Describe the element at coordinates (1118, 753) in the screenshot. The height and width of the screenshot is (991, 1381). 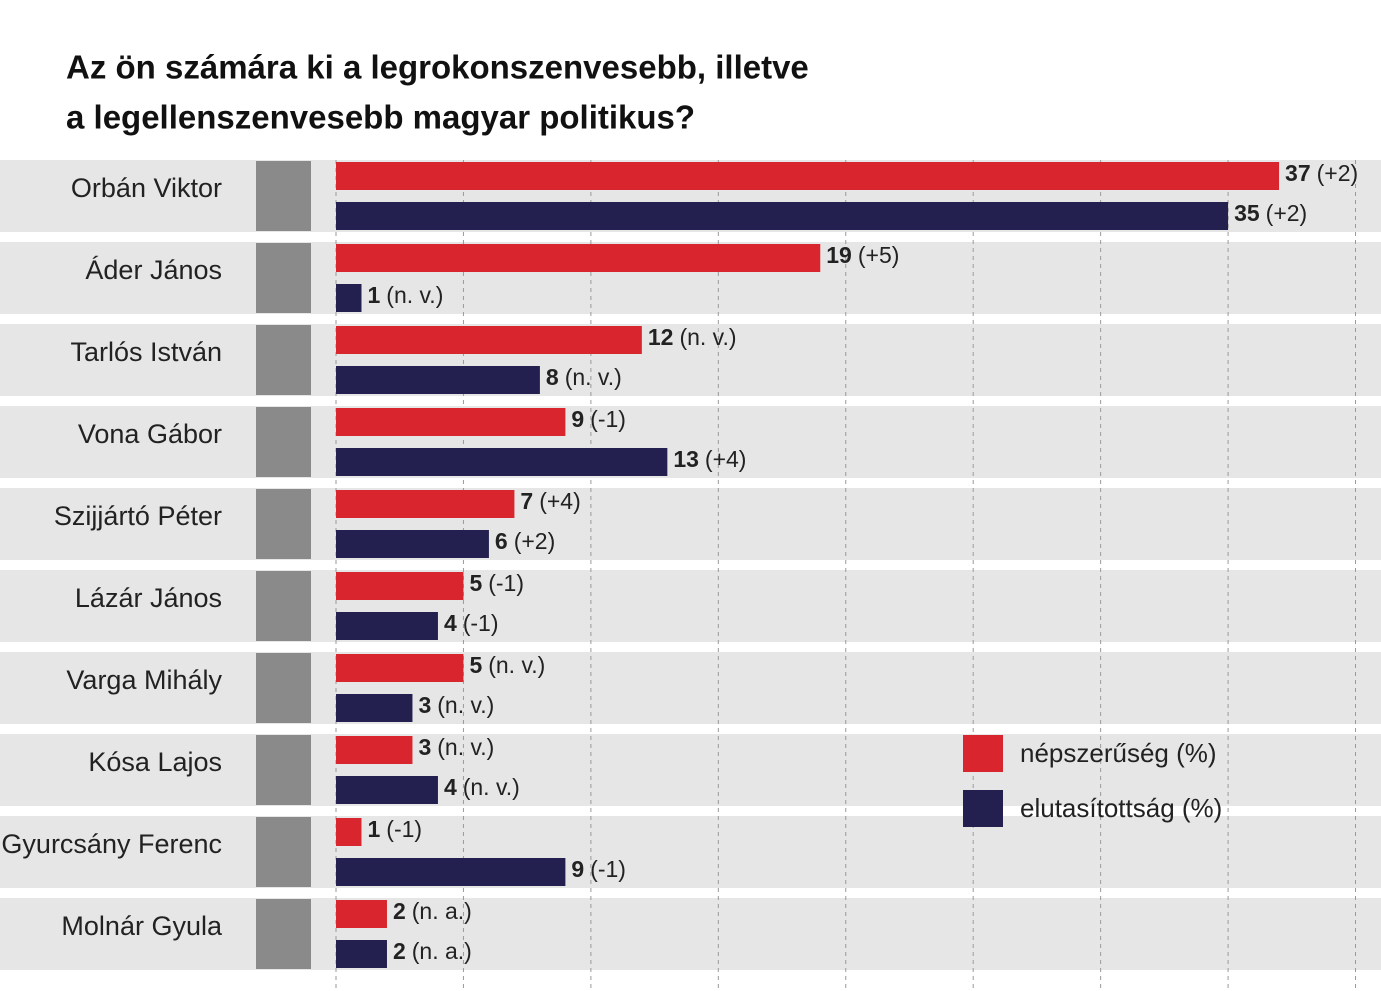
I see `legend-label: népszerűség (%)` at that location.